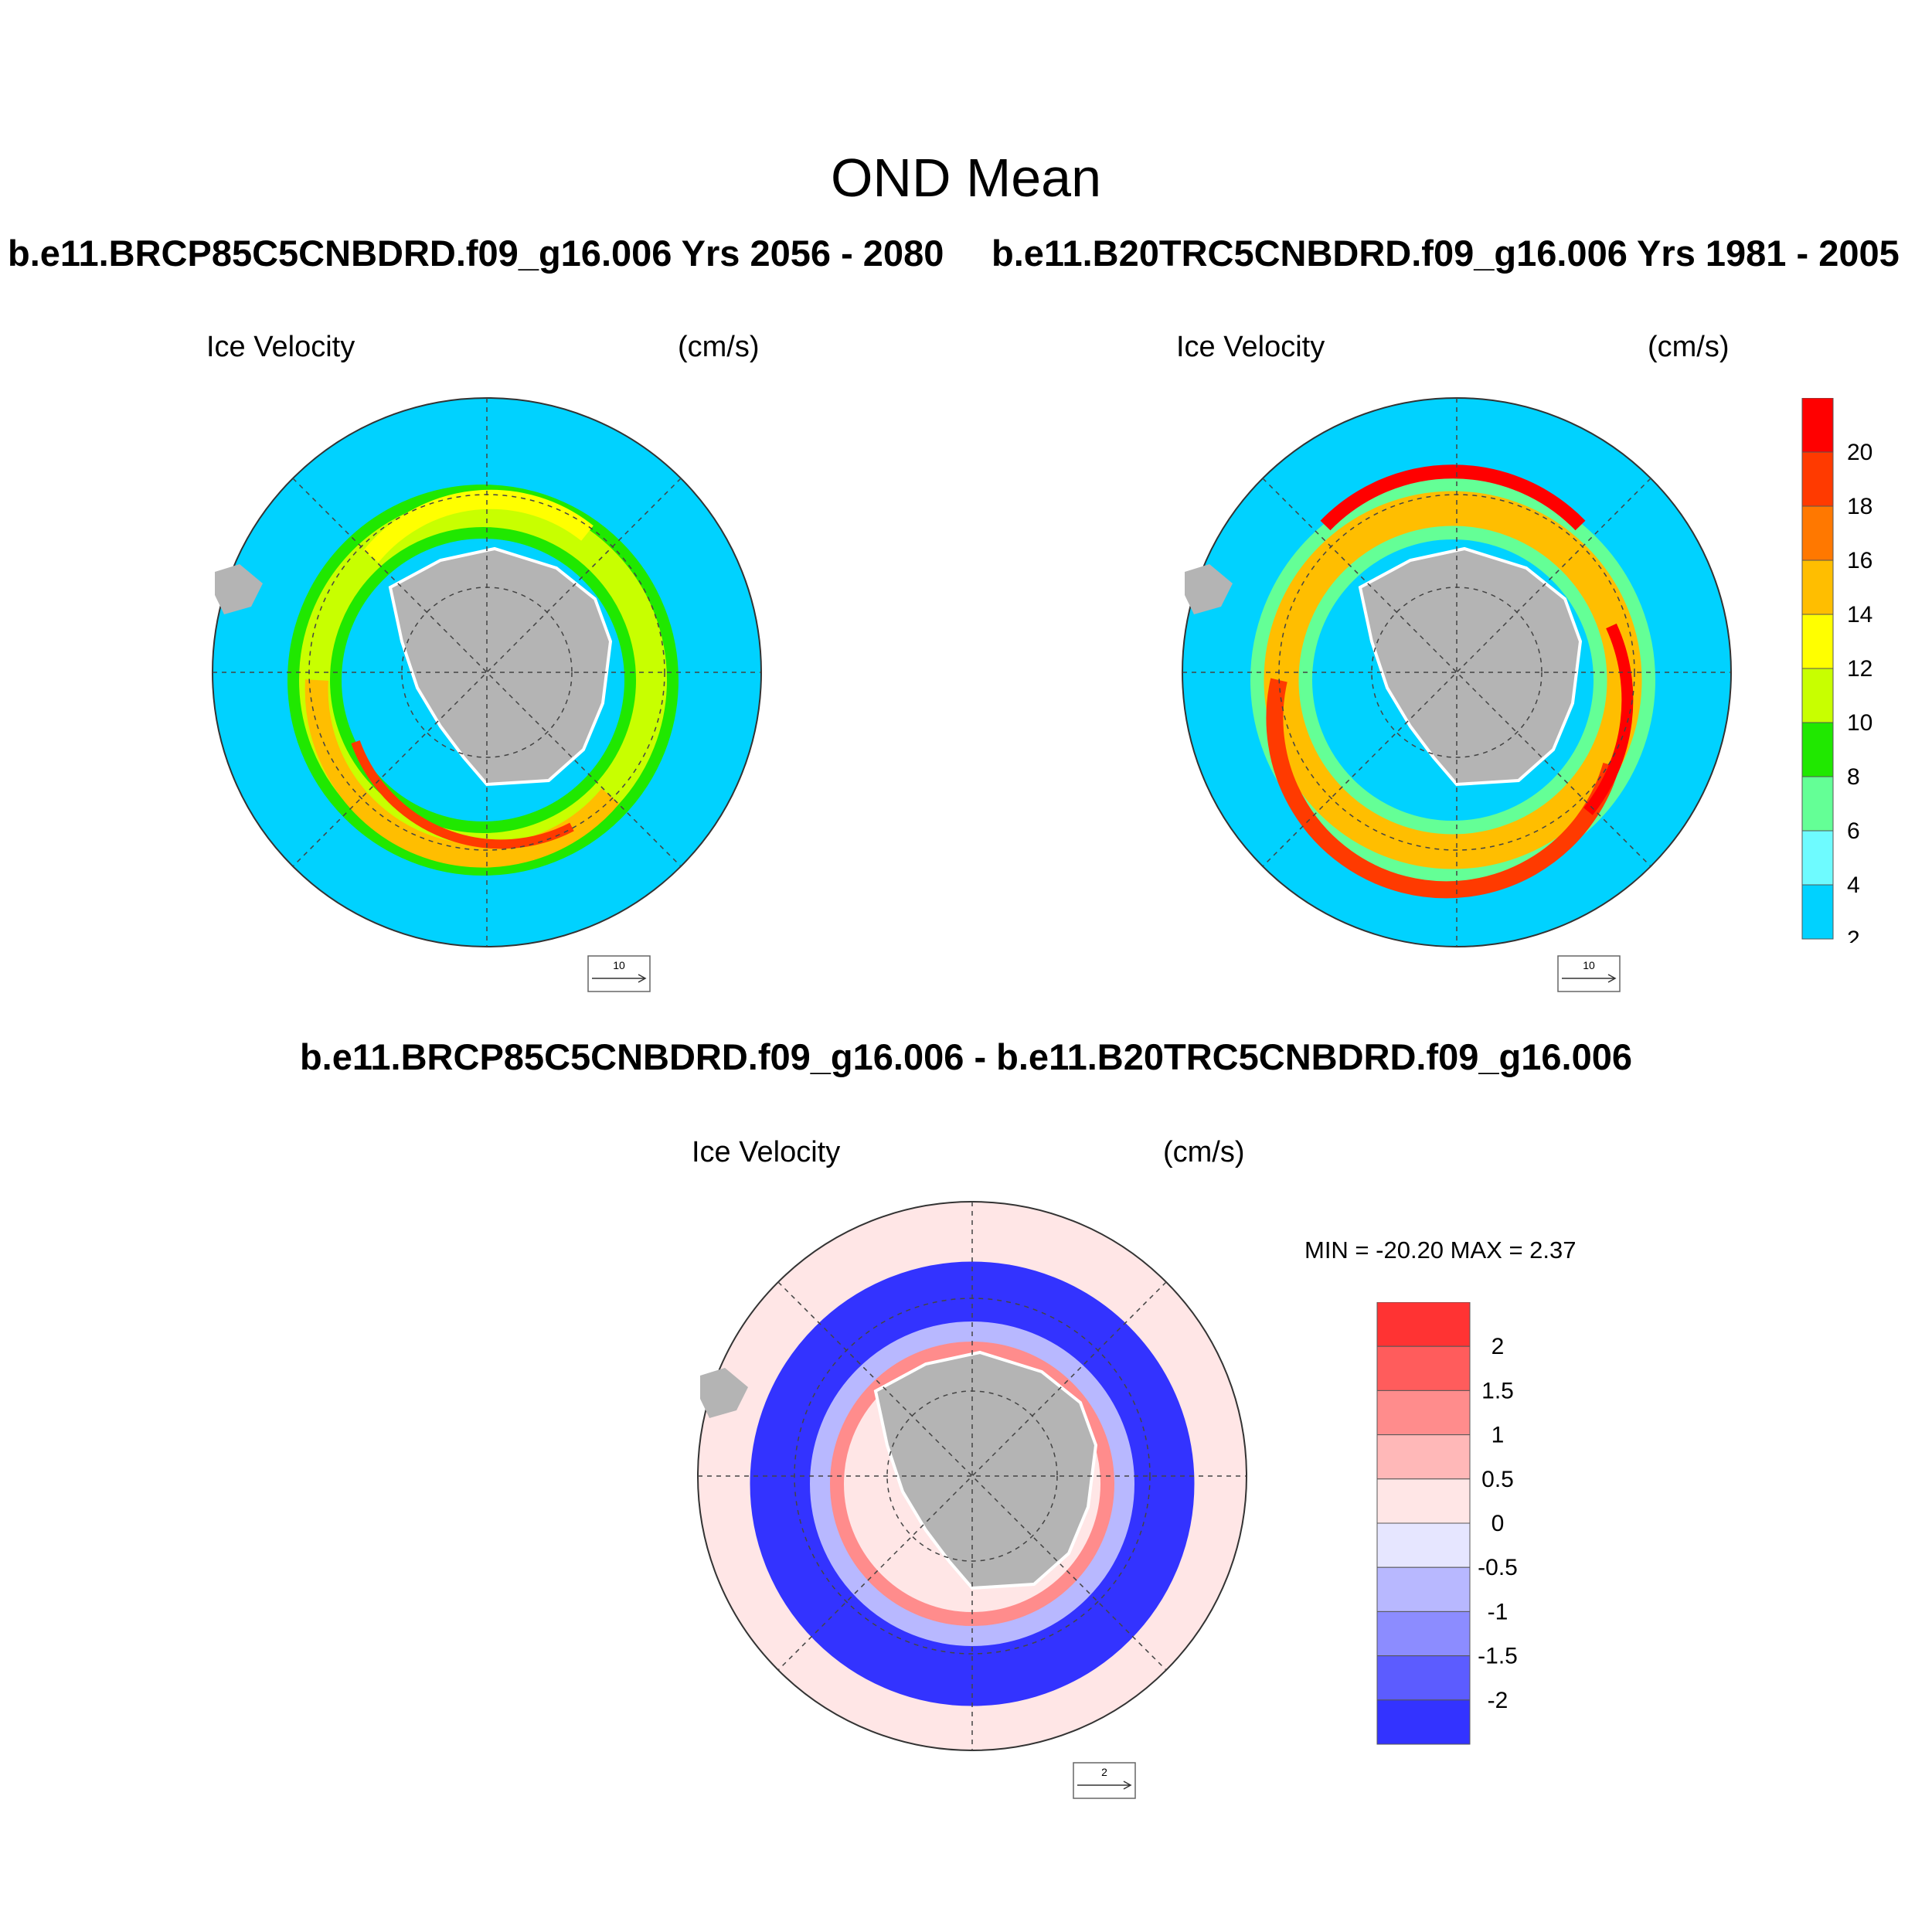  What do you see at coordinates (1250, 347) in the screenshot?
I see `panel-2-variable-label: Ice Velocity` at bounding box center [1250, 347].